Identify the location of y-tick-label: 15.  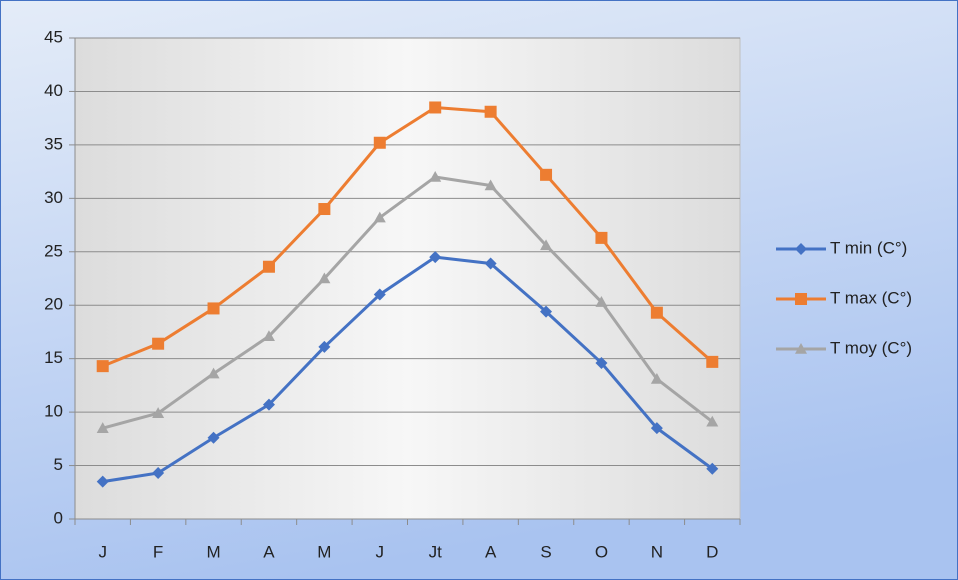
(53, 357).